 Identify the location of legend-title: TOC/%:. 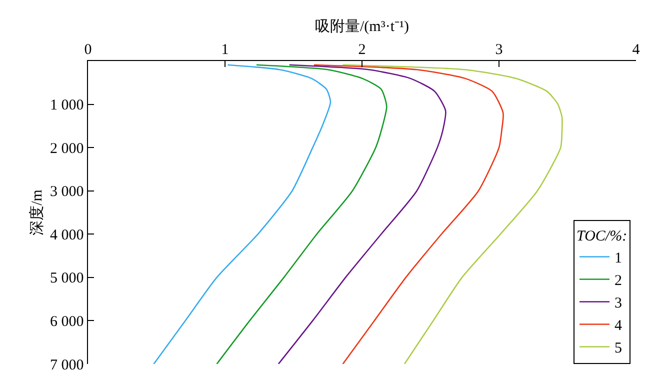
(602, 236).